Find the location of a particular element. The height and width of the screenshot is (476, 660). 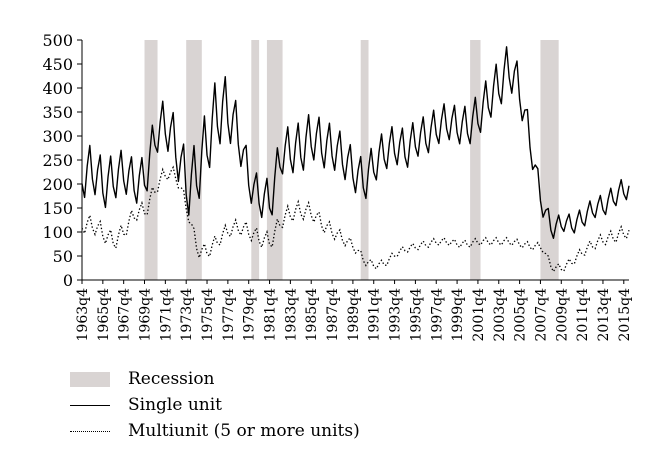

y-tick-label-350: 350 is located at coordinates (57, 112).